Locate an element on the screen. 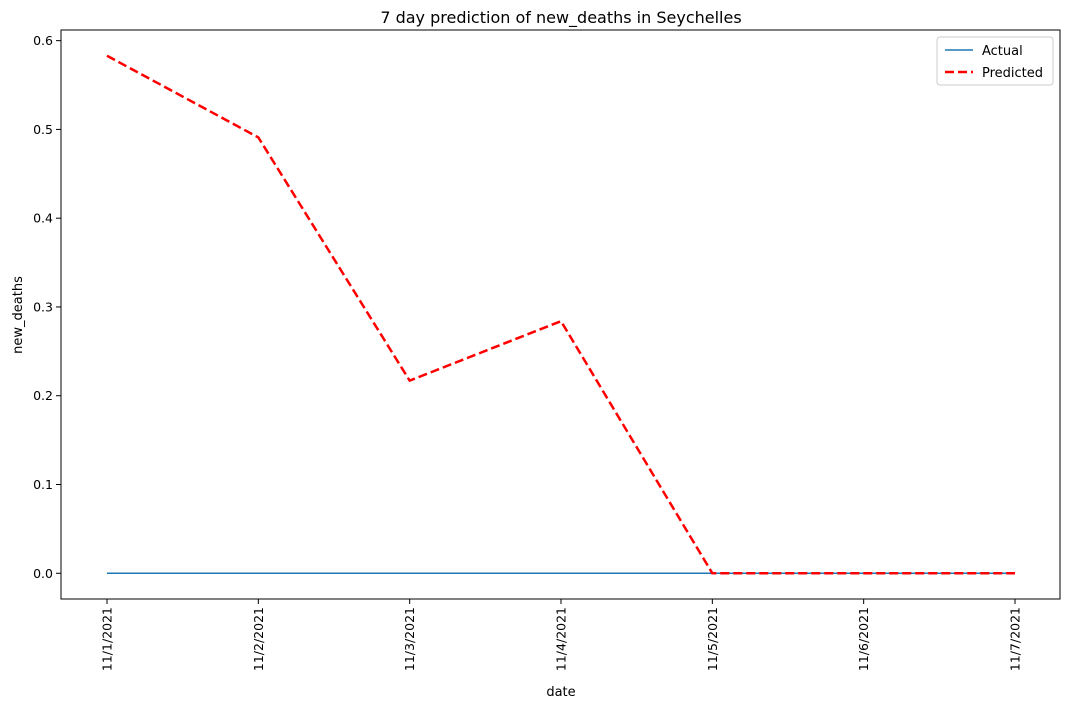 This screenshot has width=1070, height=713. y-tick-label: 0.4 is located at coordinates (43, 218).